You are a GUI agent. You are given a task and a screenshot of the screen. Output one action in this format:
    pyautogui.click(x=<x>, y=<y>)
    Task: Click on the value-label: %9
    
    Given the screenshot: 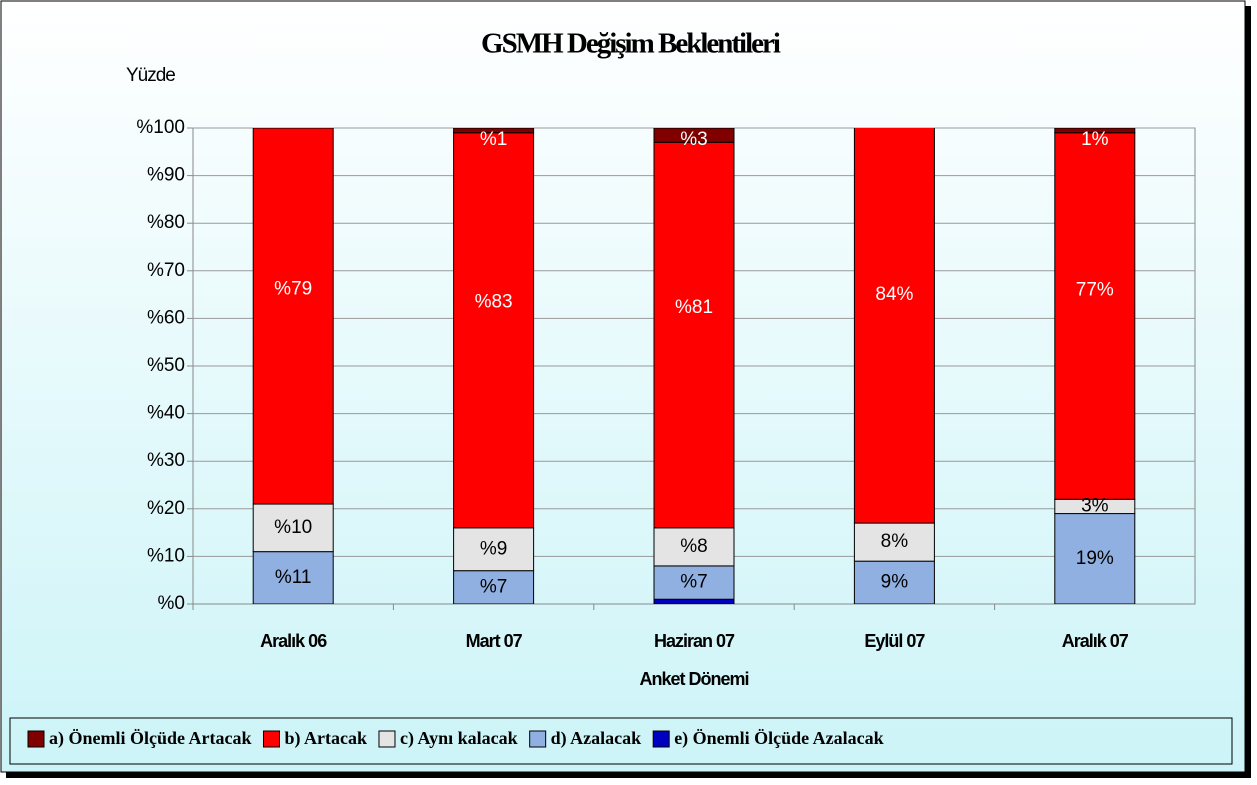 What is the action you would take?
    pyautogui.click(x=493, y=548)
    